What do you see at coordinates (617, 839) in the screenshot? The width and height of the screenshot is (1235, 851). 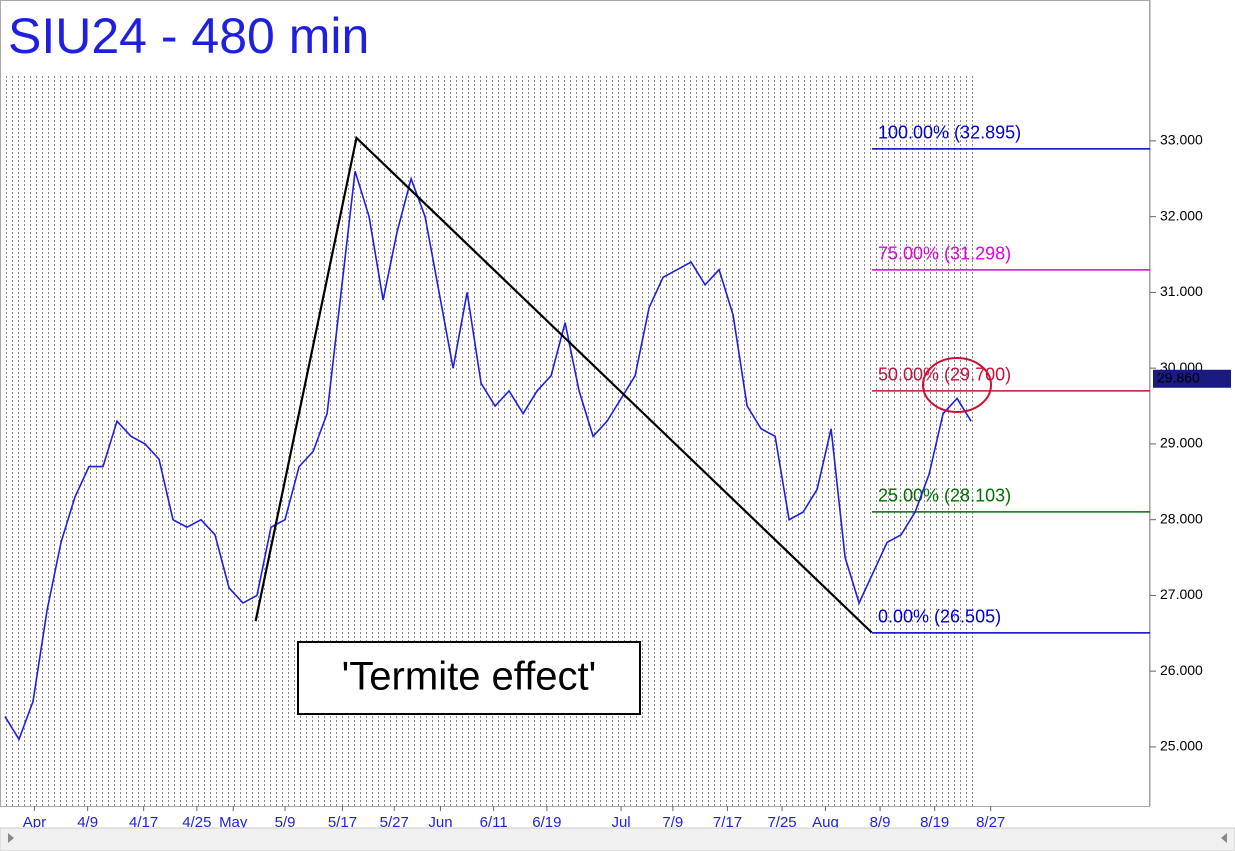 I see `scrollbar` at bounding box center [617, 839].